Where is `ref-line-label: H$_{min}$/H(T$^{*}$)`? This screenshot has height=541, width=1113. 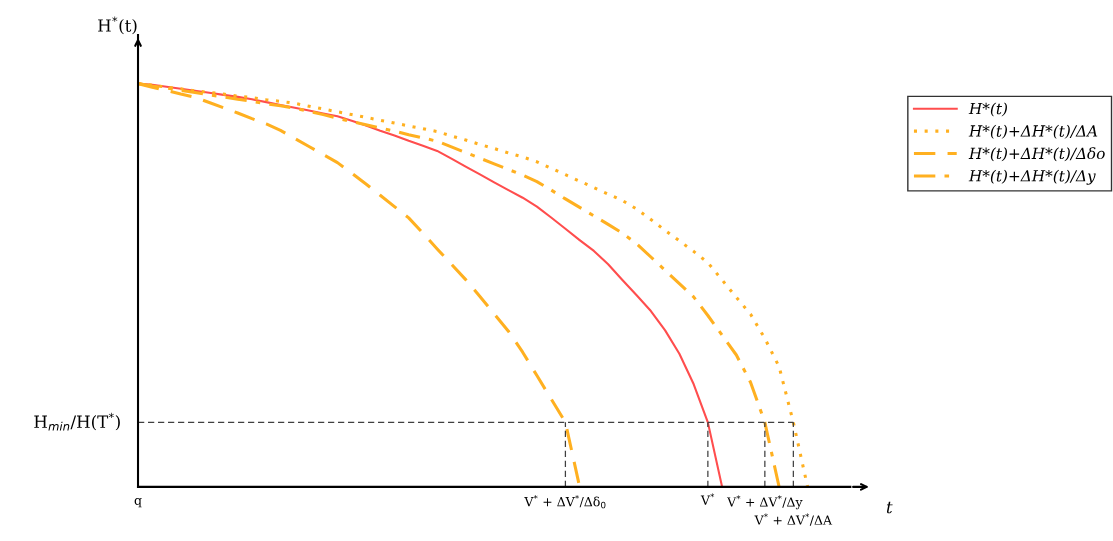
ref-line-label: H$_{min}$/H(T$^{*}$) is located at coordinates (77, 421).